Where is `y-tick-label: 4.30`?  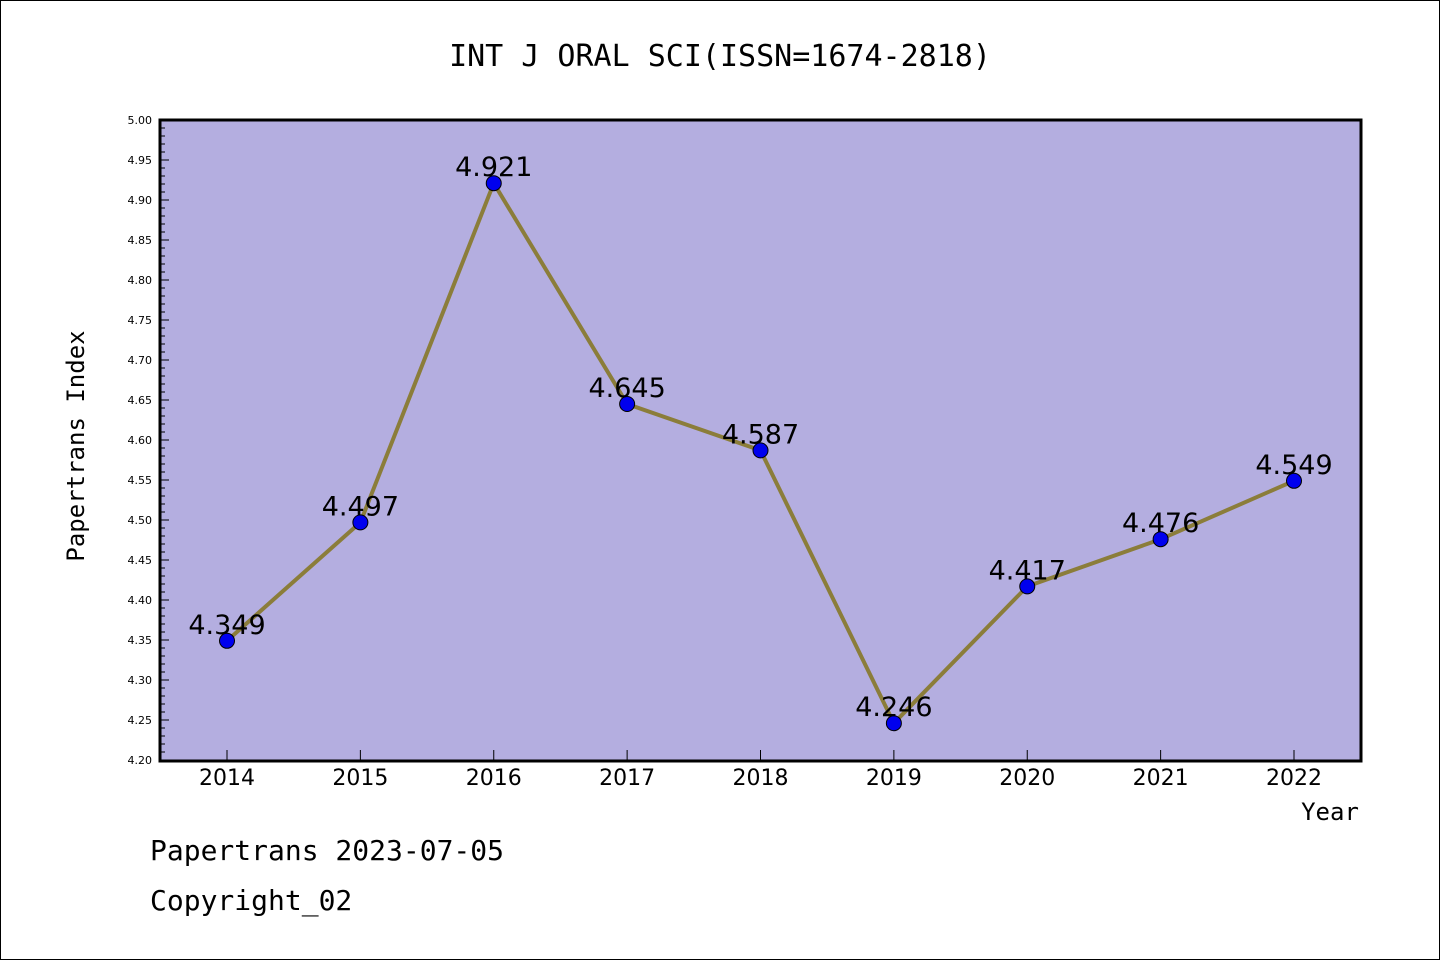 y-tick-label: 4.30 is located at coordinates (140, 680).